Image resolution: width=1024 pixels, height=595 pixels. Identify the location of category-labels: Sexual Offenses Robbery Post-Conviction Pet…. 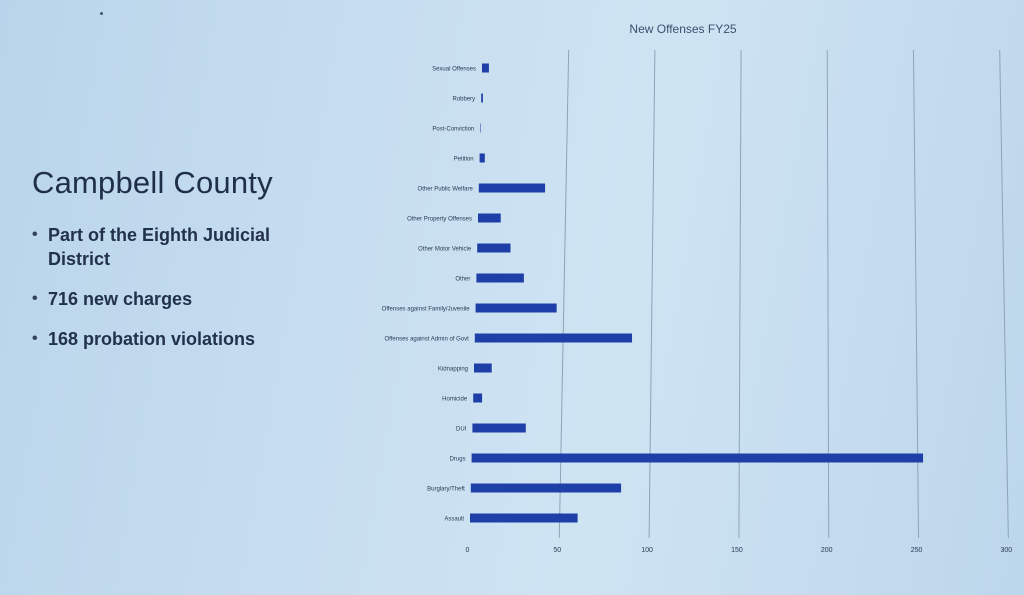
(429, 295).